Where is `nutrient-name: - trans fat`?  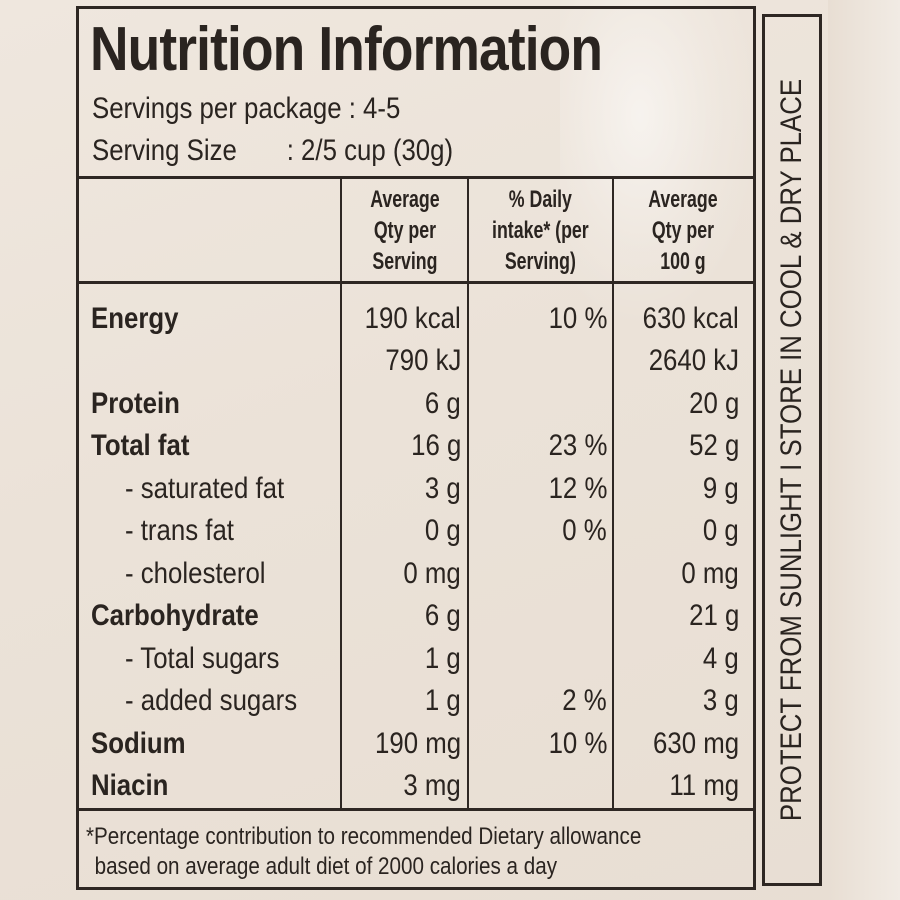
nutrient-name: - trans fat is located at coordinates (179, 530).